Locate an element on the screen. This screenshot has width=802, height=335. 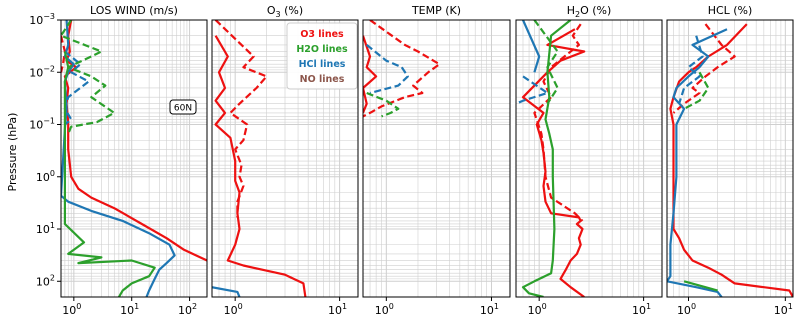
x-tick-labels: 10⁰ 10¹ 10² is located at coordinates (129, 307).